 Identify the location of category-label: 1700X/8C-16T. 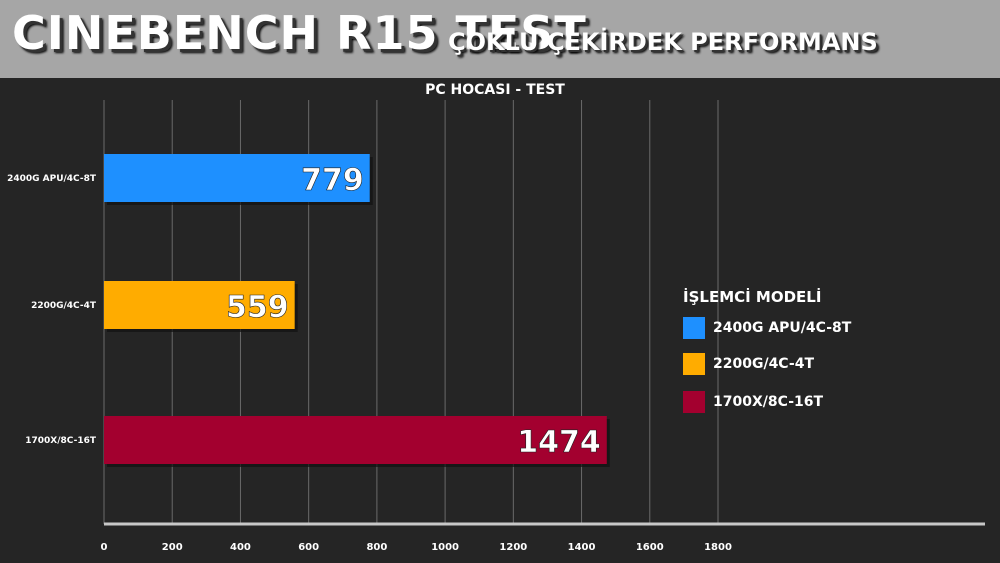
(61, 441).